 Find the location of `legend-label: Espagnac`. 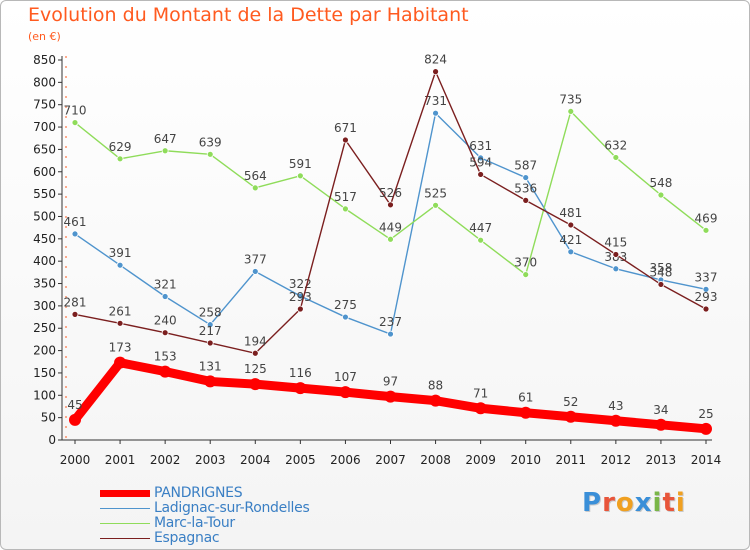

legend-label: Espagnac is located at coordinates (187, 538).